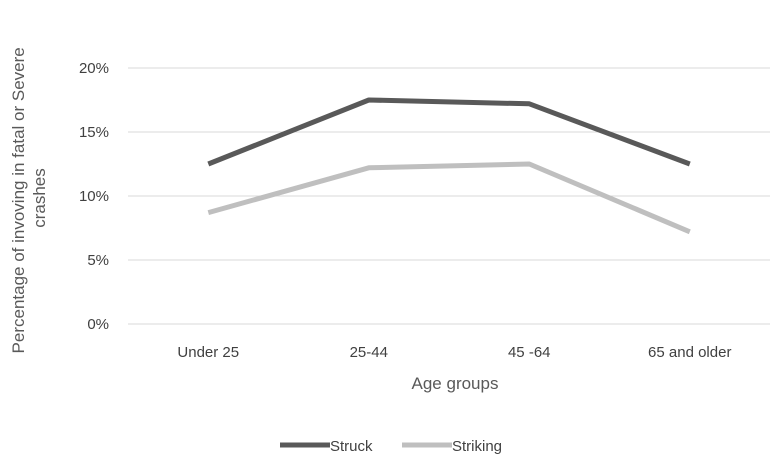 The image size is (771, 456). What do you see at coordinates (39, 198) in the screenshot?
I see `y-axis-title-line-2: crashes` at bounding box center [39, 198].